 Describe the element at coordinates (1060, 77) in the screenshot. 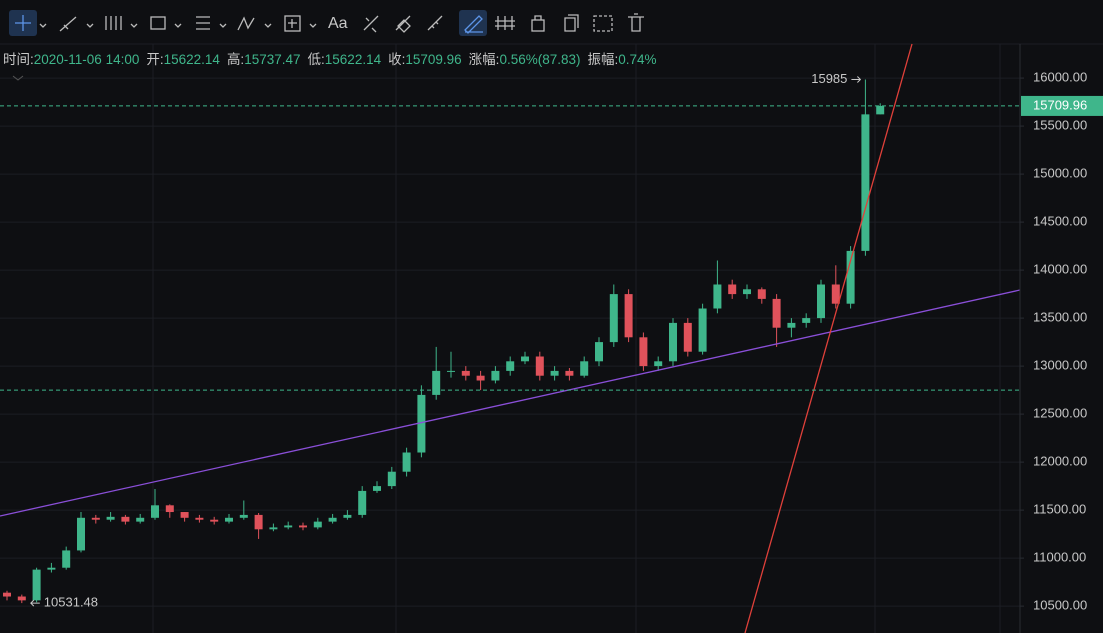

I see `y-tick-label: 16000.00` at that location.